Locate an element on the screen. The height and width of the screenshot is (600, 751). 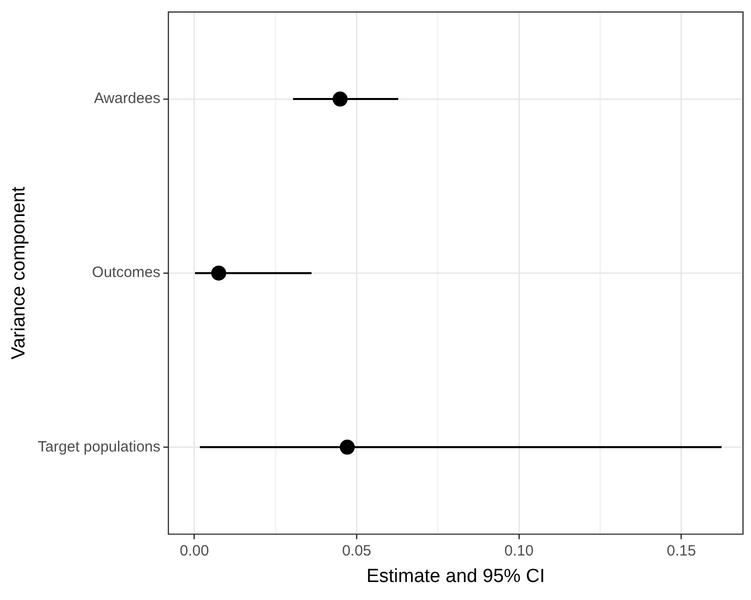
y-tick-label: Awardees is located at coordinates (127, 99).